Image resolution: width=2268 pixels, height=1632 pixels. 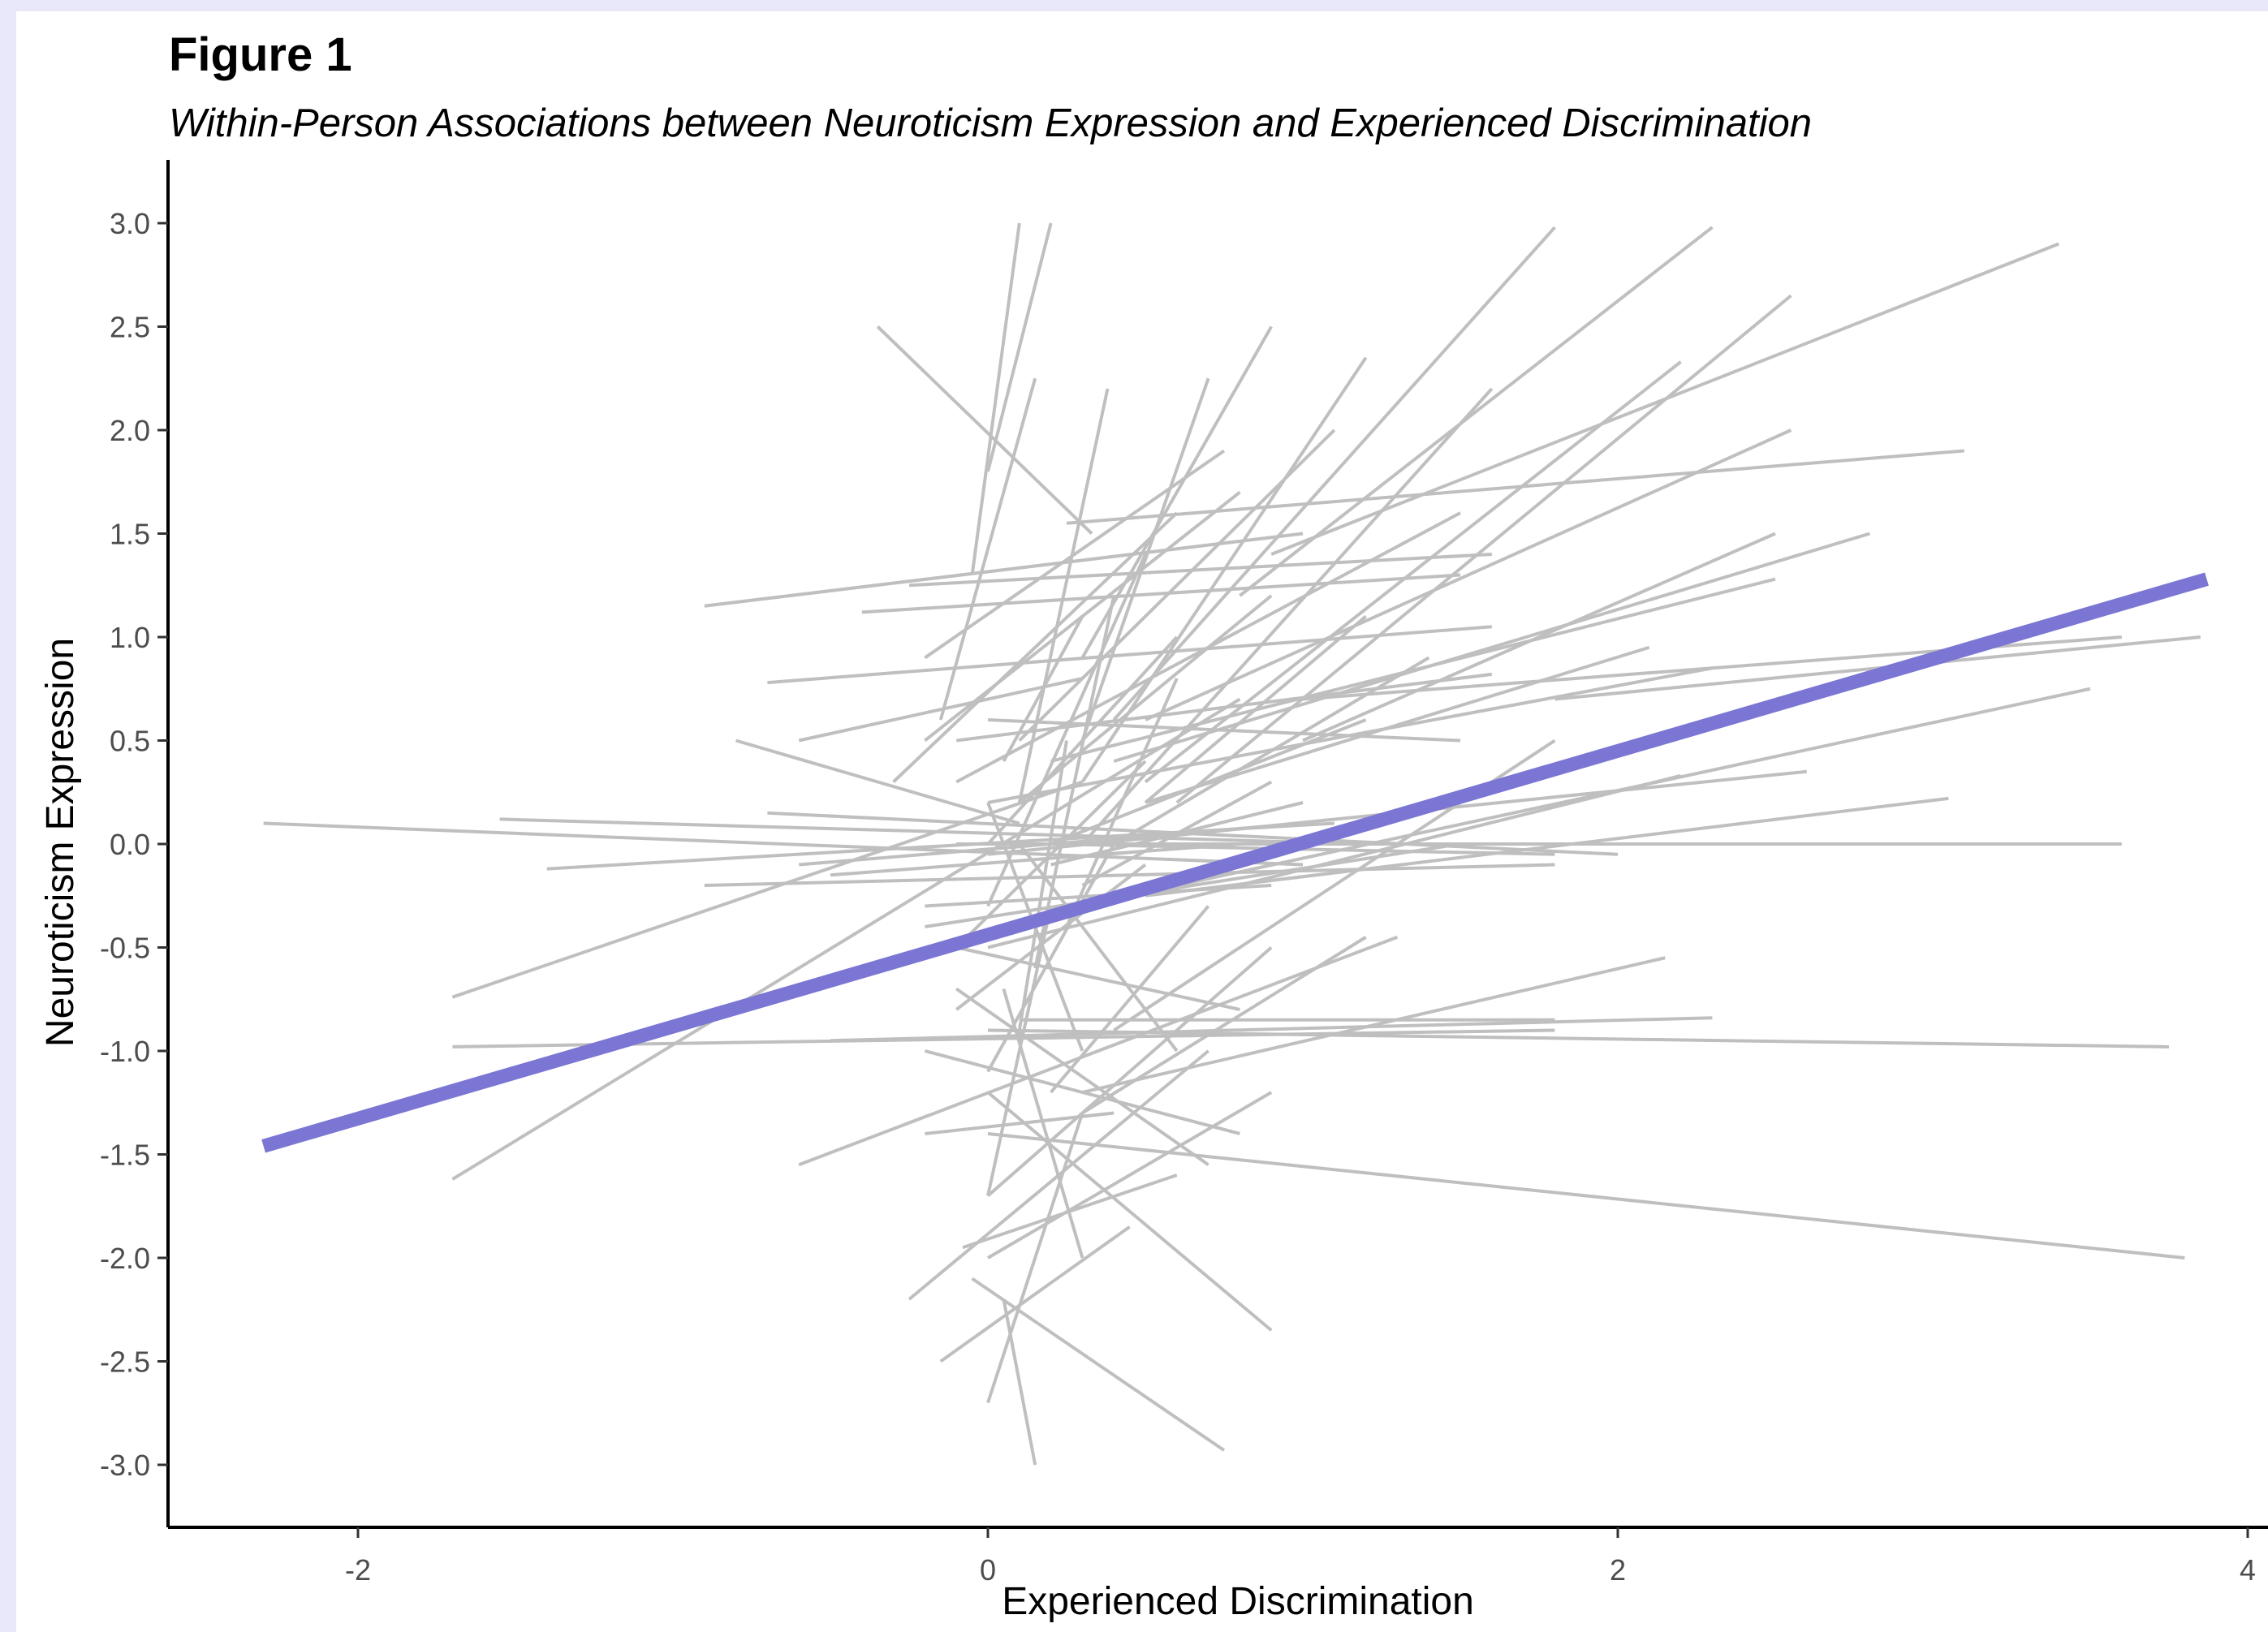 I want to click on y-tick-label: -0.5, so click(x=125, y=948).